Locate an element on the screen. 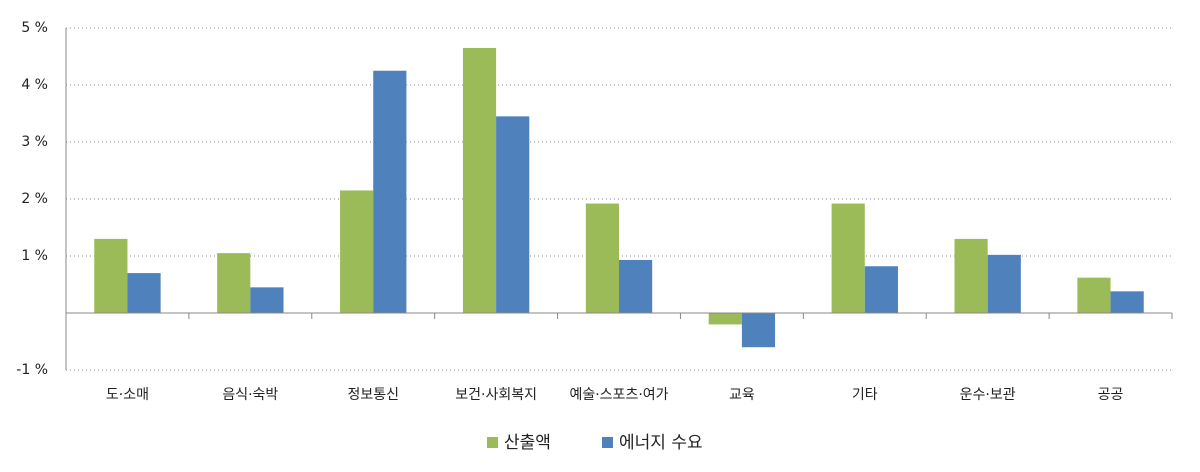 The image size is (1200, 472). y-tick-label: -1 % is located at coordinates (32, 370).